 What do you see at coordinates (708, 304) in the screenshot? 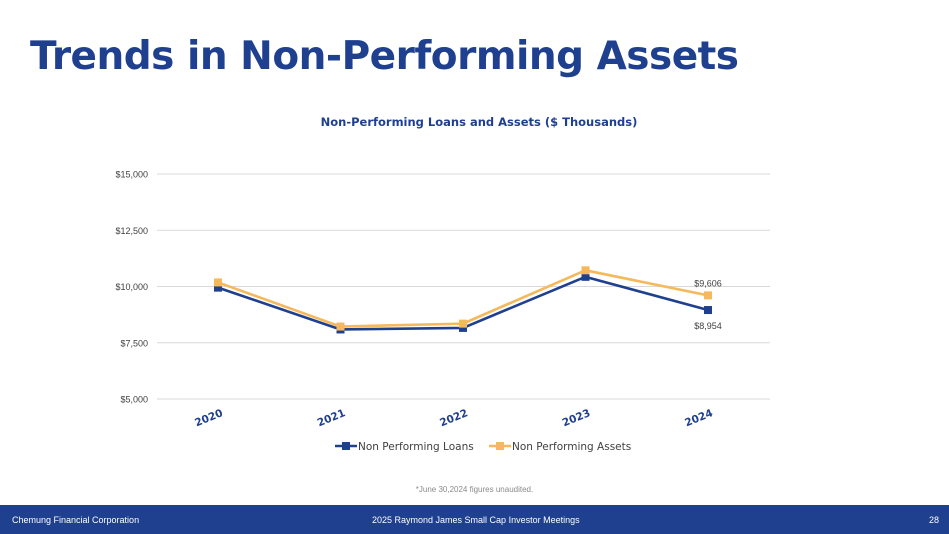
I see `data-labels: $8,954 $9,606` at bounding box center [708, 304].